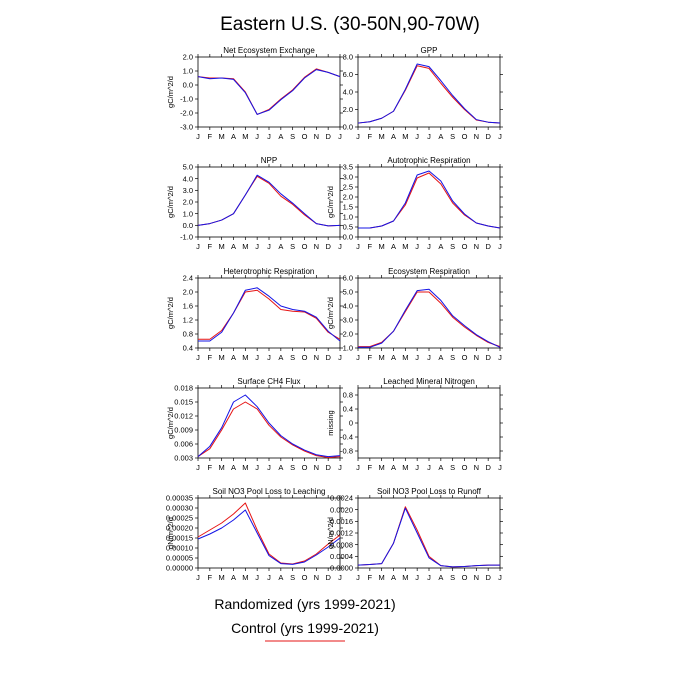 The width and height of the screenshot is (700, 700). I want to click on legend-label-randomized: Randomized (yrs 1999-2021), so click(304, 604).